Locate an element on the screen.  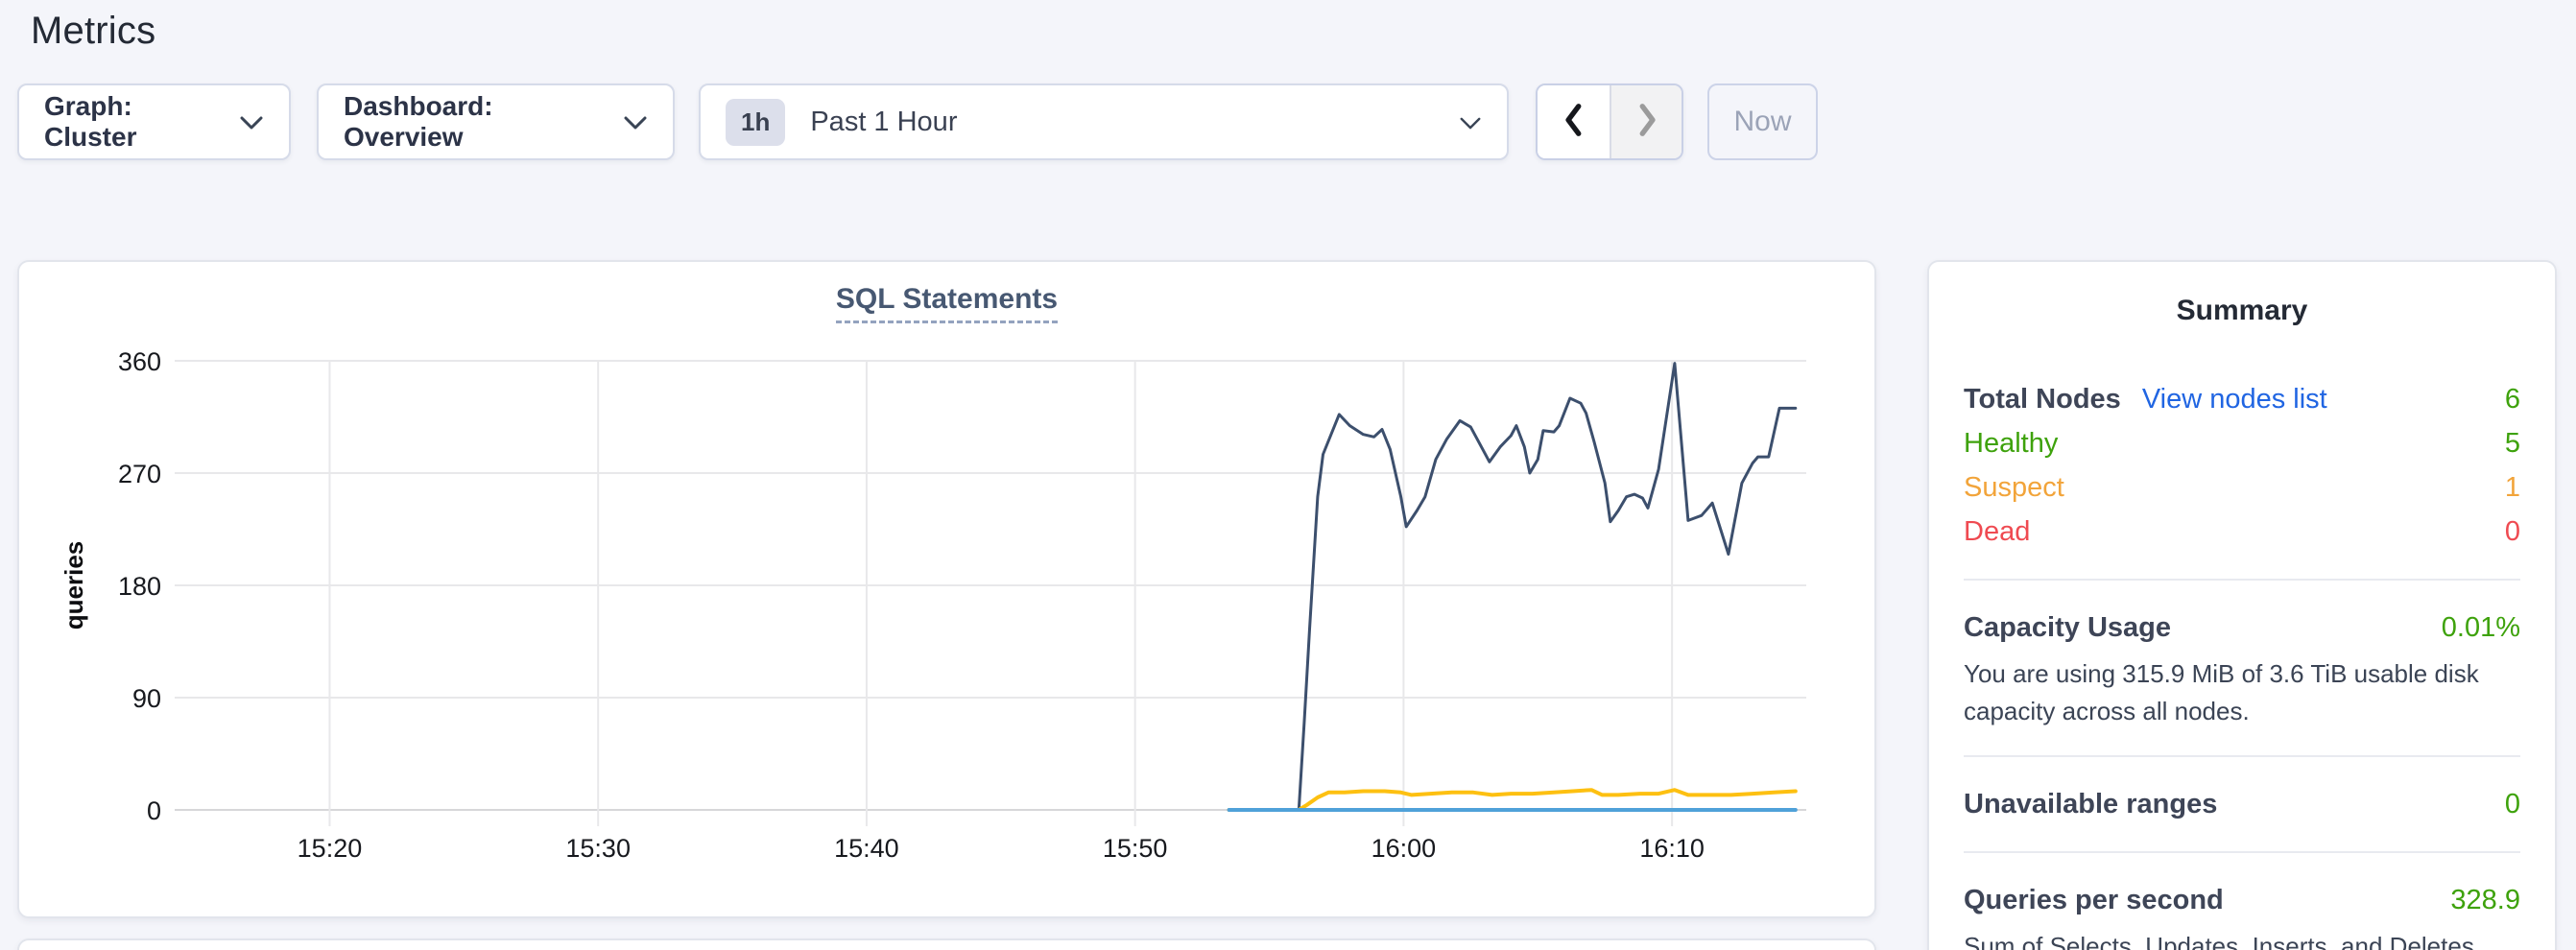
healthy-value: 5 is located at coordinates (2512, 443).